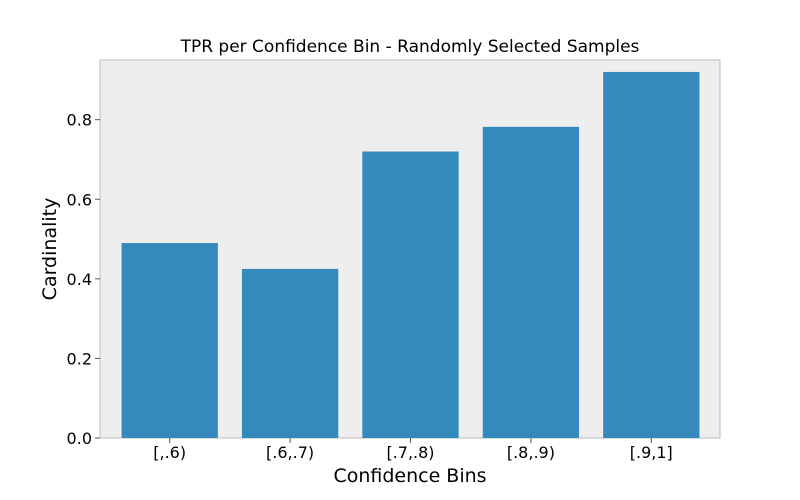 Image resolution: width=800 pixels, height=500 pixels. What do you see at coordinates (50, 249) in the screenshot?
I see `y-axis-label: Cardinality` at bounding box center [50, 249].